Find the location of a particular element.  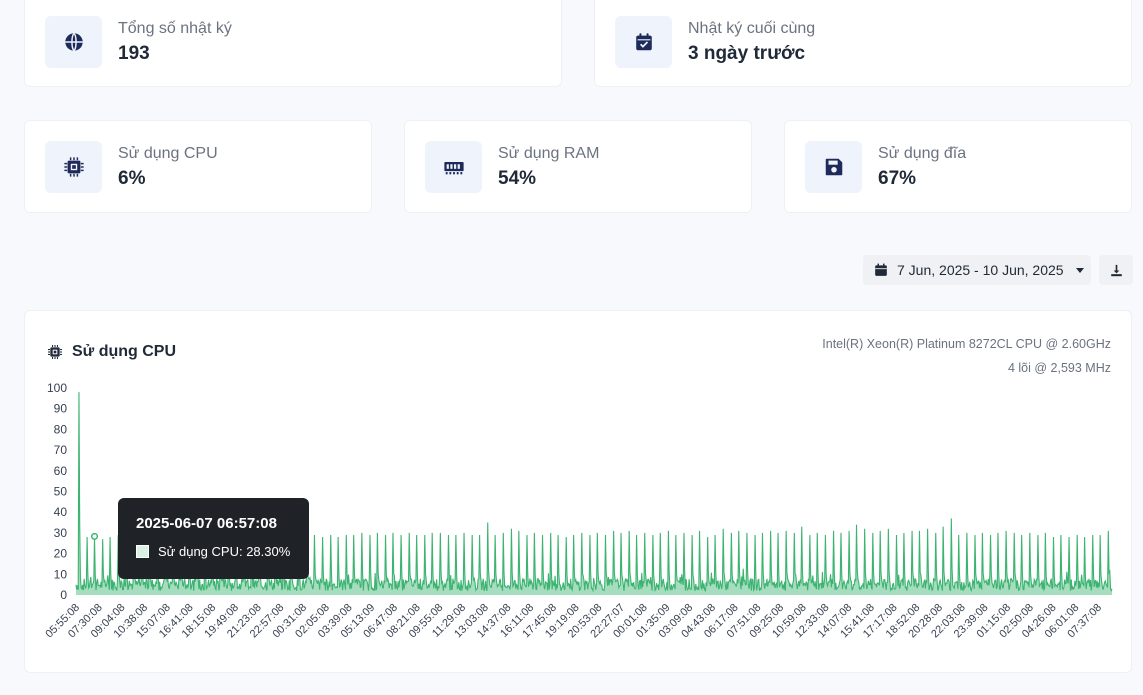

total-logs-card: Tổng số nhật ký 193 is located at coordinates (293, 43).